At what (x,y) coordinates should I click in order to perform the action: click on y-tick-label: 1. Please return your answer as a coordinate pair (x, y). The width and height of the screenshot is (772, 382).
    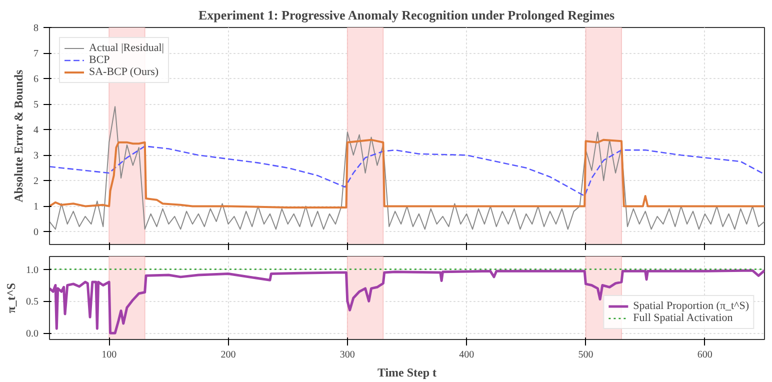
    Looking at the image, I should click on (36, 207).